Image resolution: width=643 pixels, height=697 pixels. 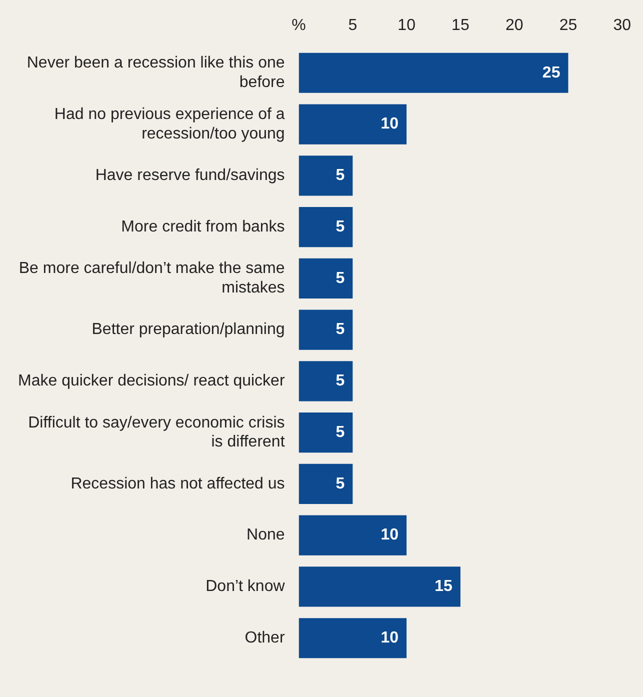 What do you see at coordinates (169, 124) in the screenshot?
I see `y-tick-label: Had no previous experience of a recession/too young` at bounding box center [169, 124].